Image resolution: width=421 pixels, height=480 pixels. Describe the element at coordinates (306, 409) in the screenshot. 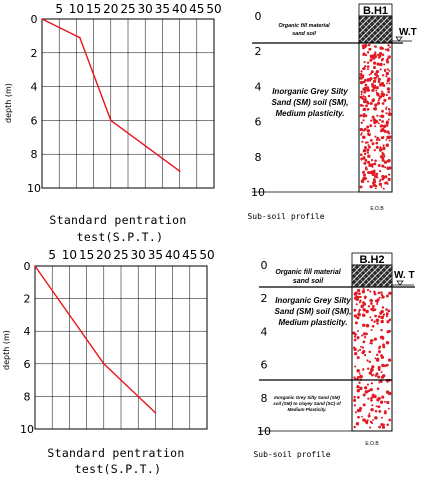

I see `layer-3-text-line-3: Medium Plasticity.` at that location.